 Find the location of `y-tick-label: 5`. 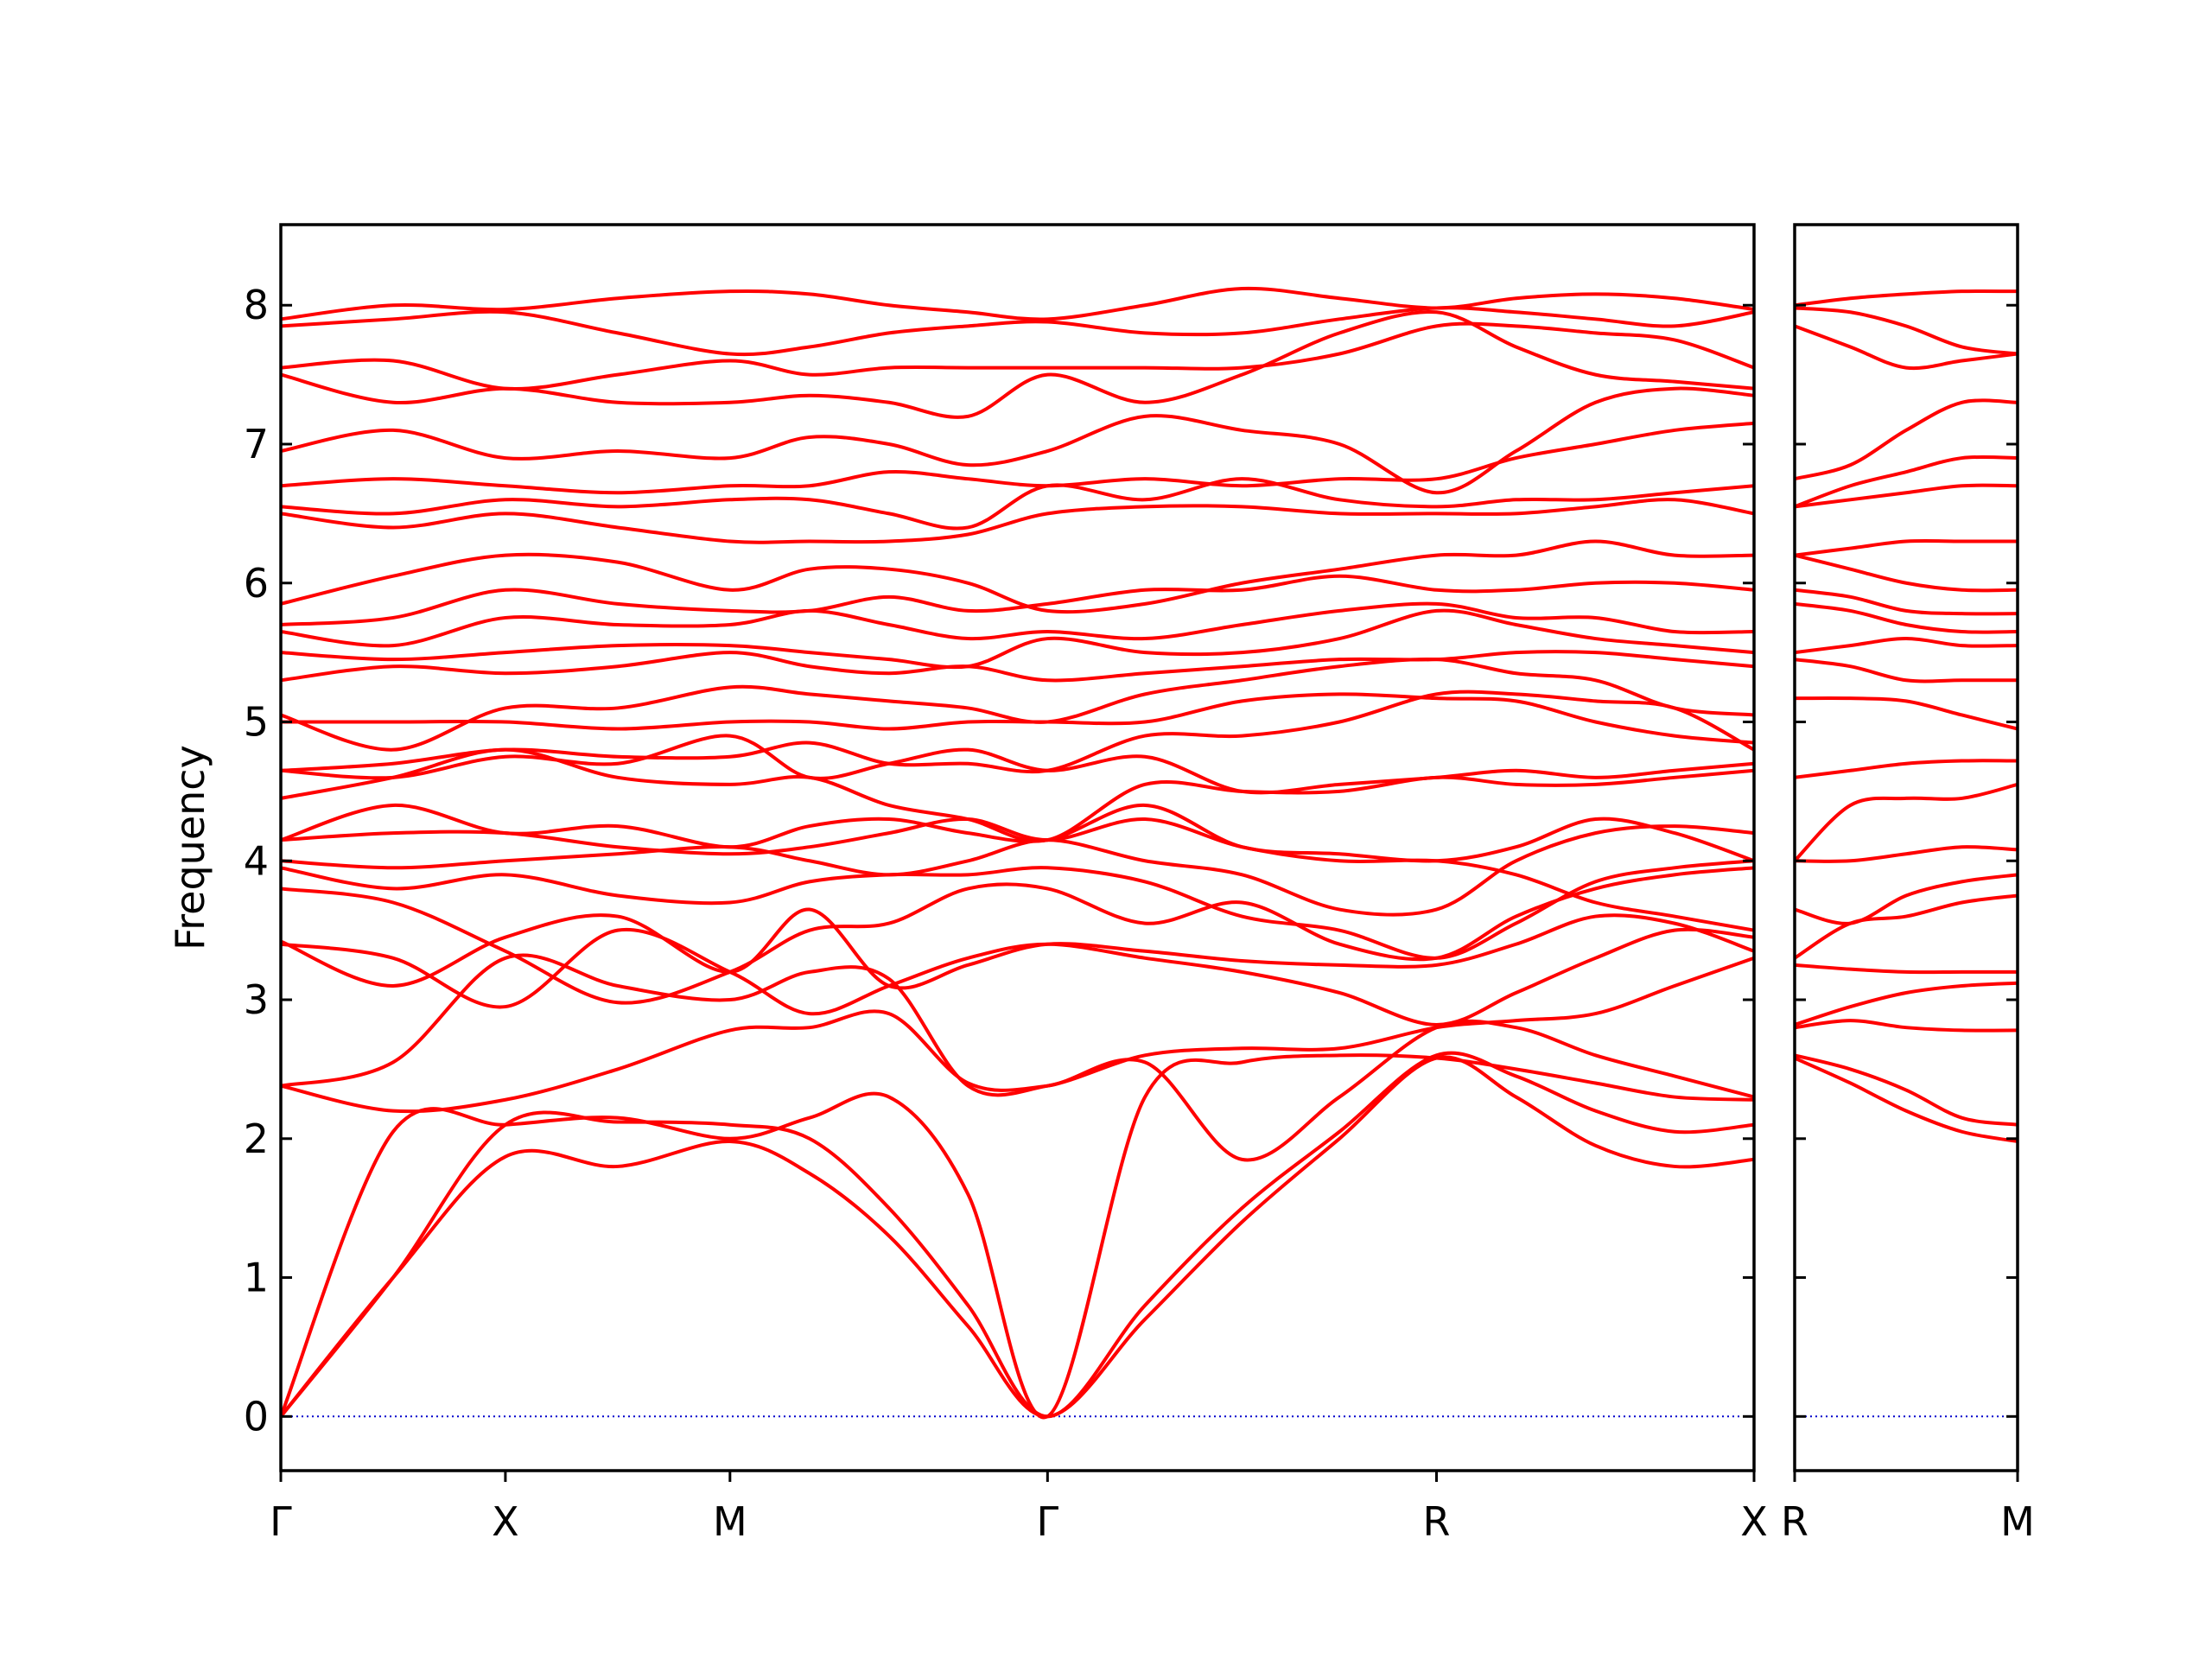

y-tick-label: 5 is located at coordinates (256, 722).